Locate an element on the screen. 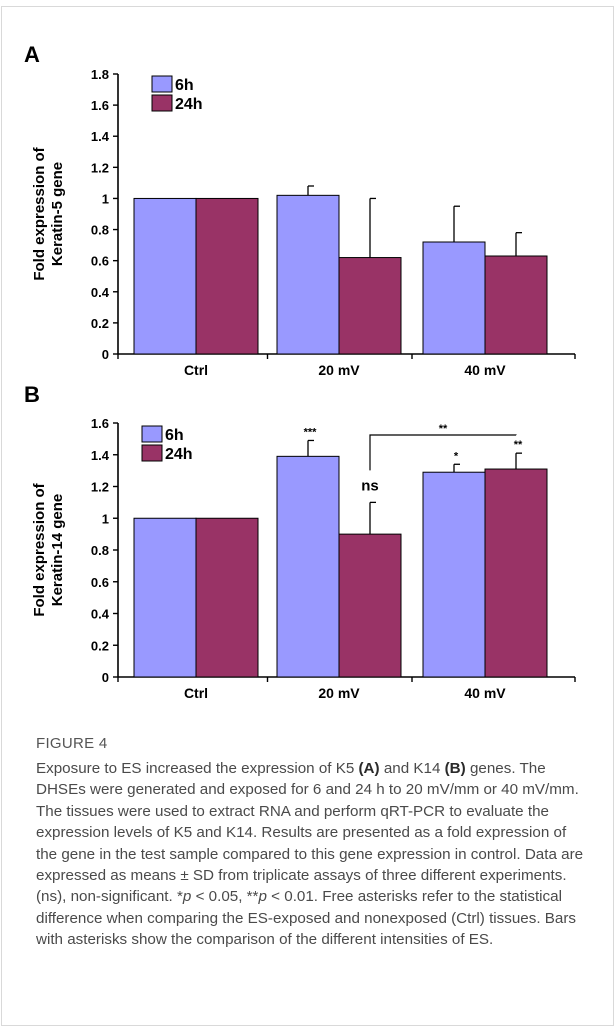 The height and width of the screenshot is (1034, 616). panel-a-y-tick-label: 0.6 is located at coordinates (100, 261).